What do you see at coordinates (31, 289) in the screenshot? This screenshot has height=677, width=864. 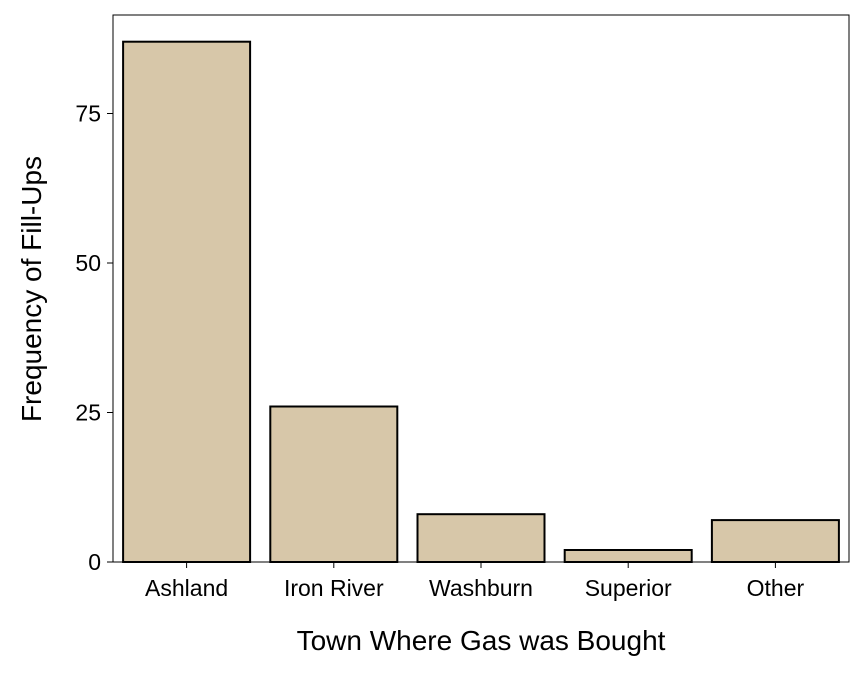 I see `y-axis-title: Frequency of Fill-Ups` at bounding box center [31, 289].